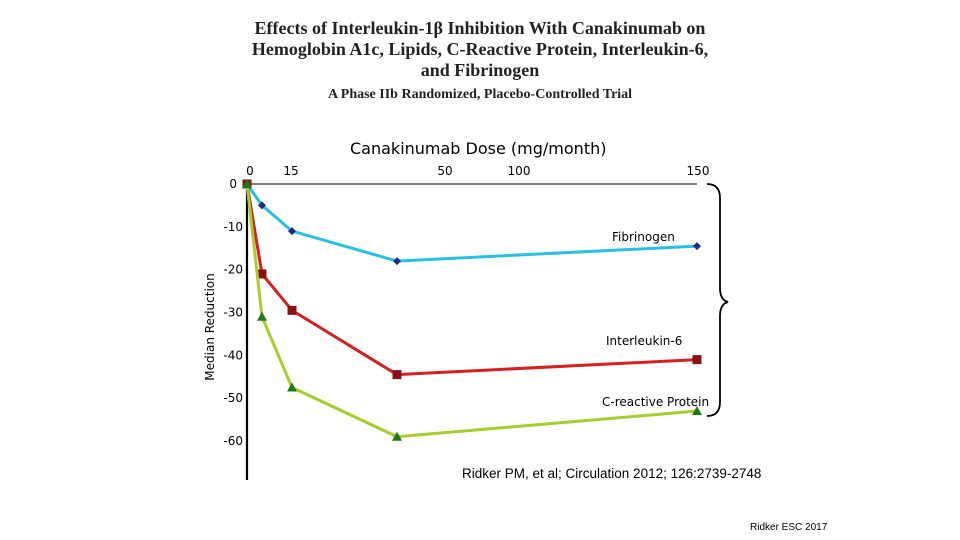 Image resolution: width=960 pixels, height=540 pixels. What do you see at coordinates (717, 300) in the screenshot?
I see `grouping-brace` at bounding box center [717, 300].